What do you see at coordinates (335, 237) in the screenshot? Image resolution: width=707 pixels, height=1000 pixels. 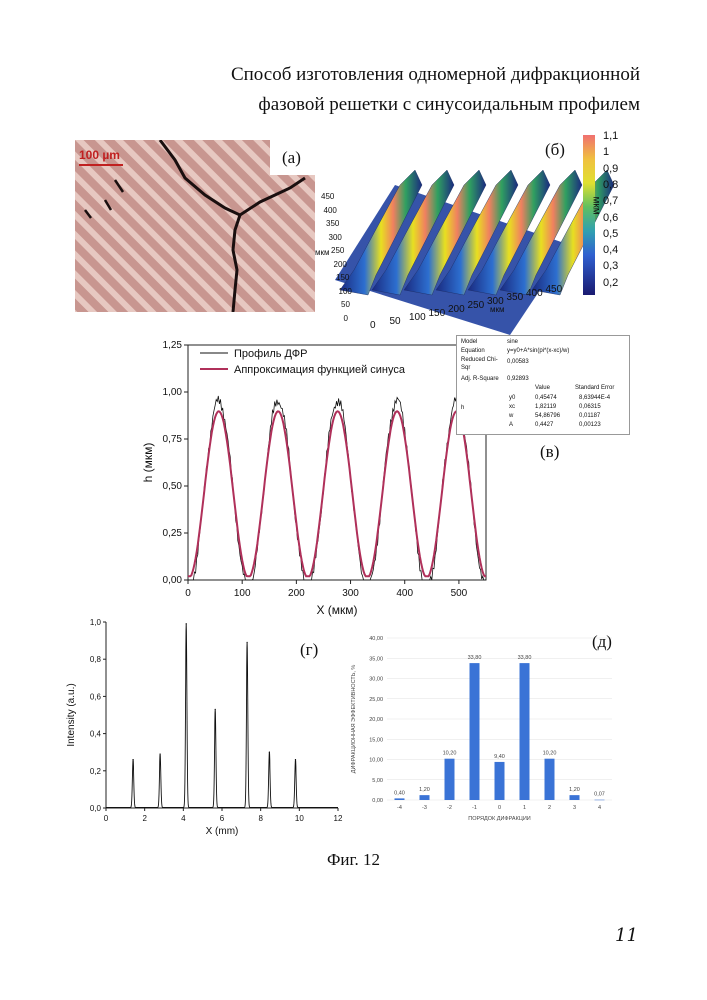 I see `y-axis-tick-label: 300` at bounding box center [335, 237].